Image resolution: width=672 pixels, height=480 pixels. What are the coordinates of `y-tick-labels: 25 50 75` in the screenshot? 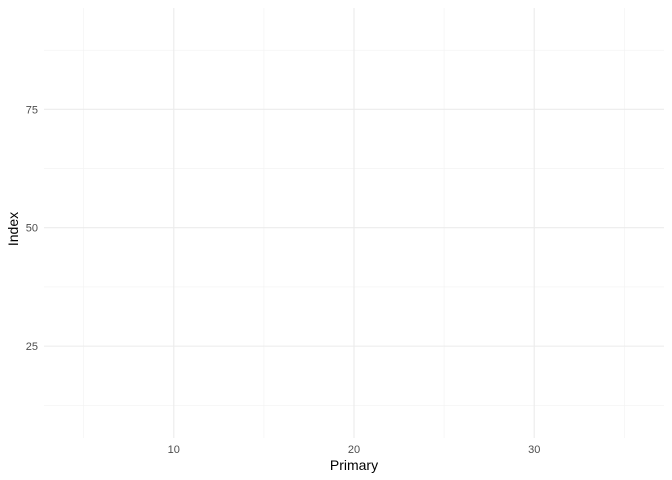 It's located at (32, 228).